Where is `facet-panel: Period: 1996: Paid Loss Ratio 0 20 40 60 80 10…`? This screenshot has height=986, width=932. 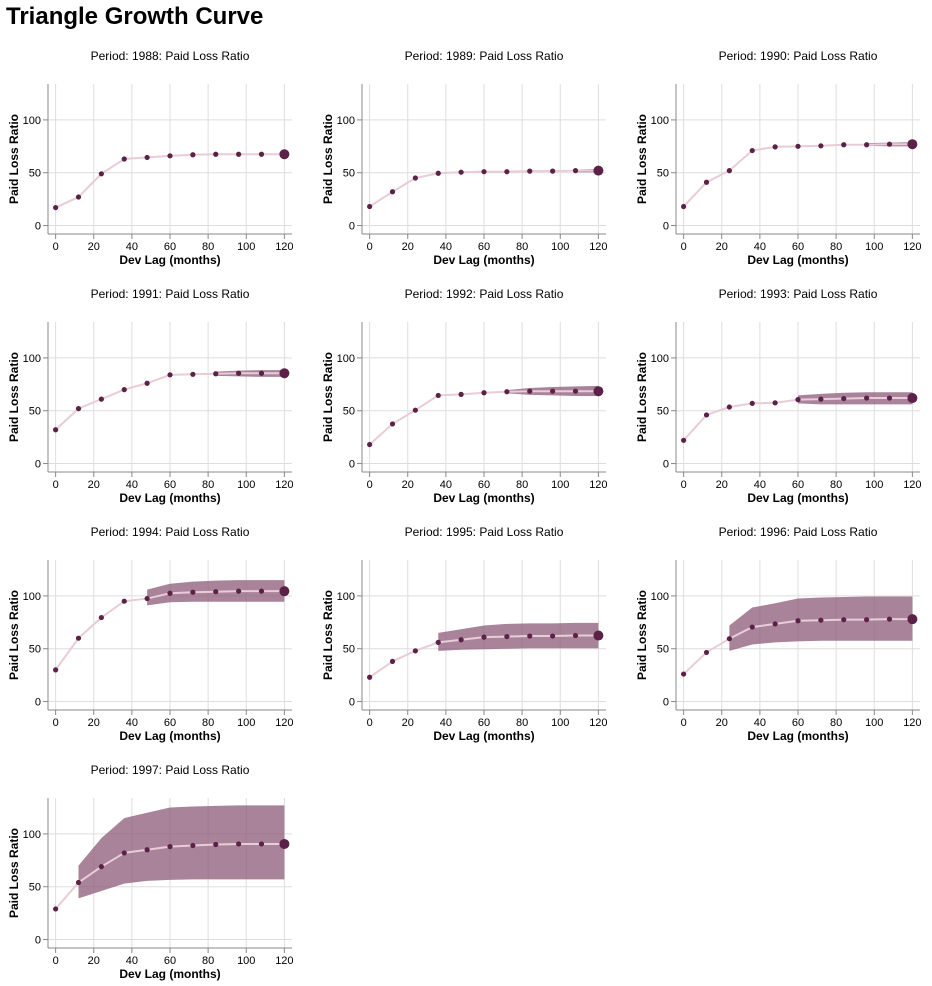 facet-panel: Period: 1996: Paid Loss Ratio 0 20 40 60 80 10… is located at coordinates (778, 629).